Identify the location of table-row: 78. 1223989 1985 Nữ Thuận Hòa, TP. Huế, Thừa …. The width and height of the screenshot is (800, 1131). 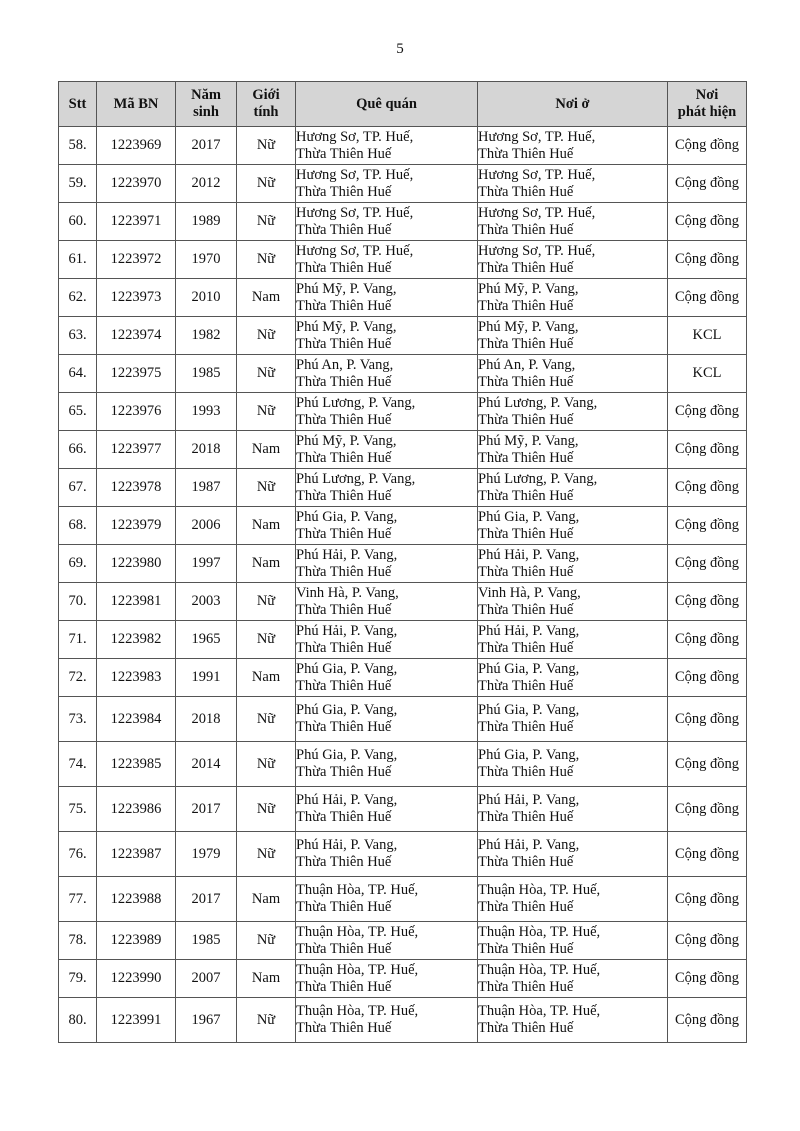
(402, 940).